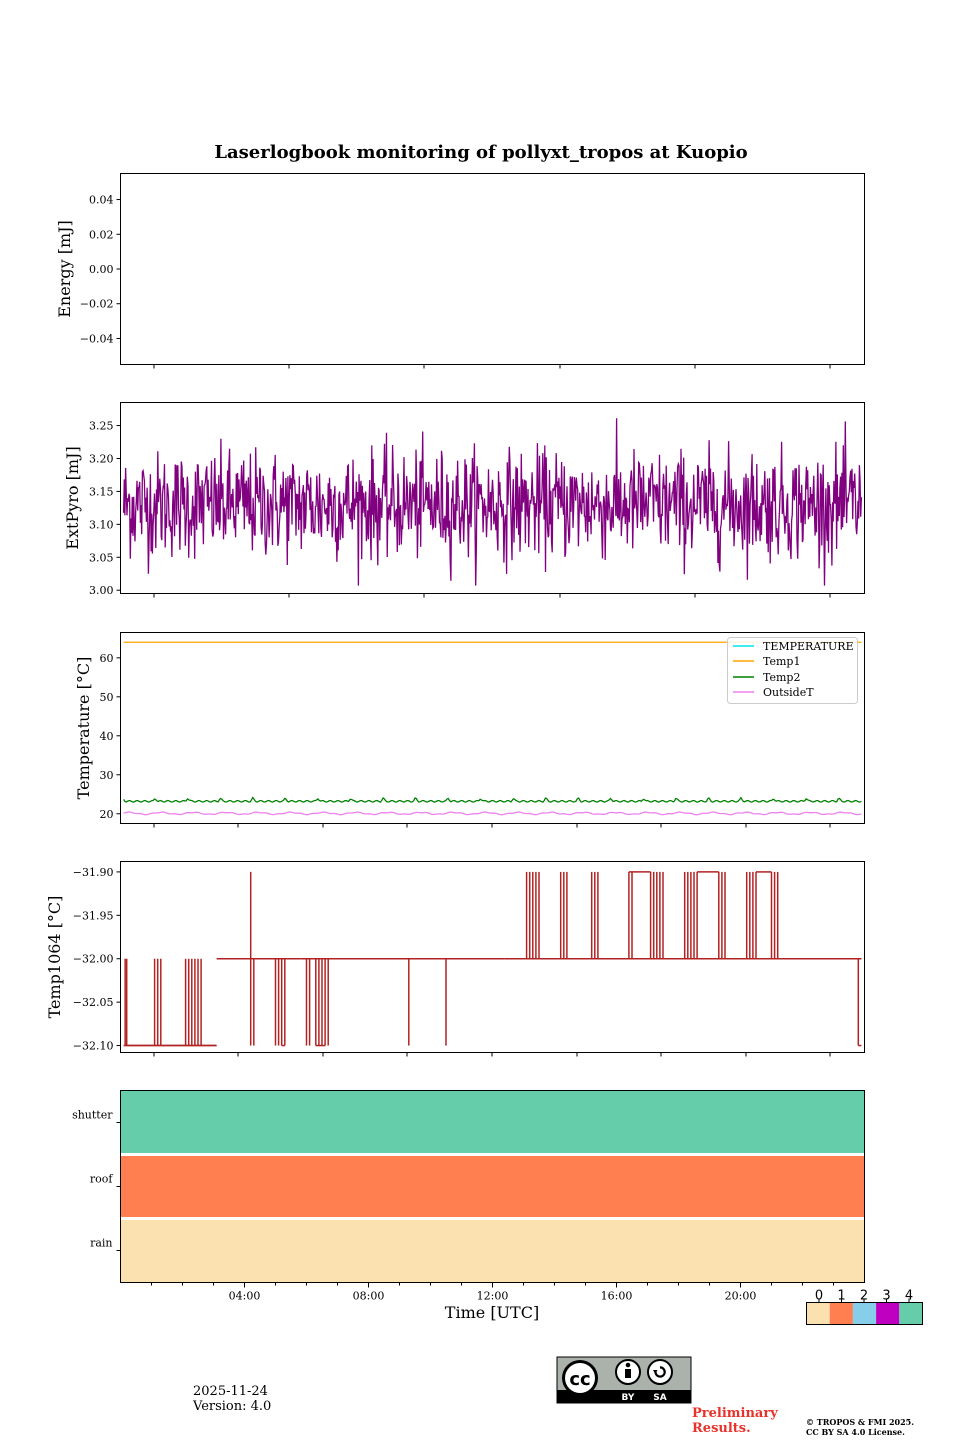 The width and height of the screenshot is (960, 1440). I want to click on extpyro-line, so click(492, 502).